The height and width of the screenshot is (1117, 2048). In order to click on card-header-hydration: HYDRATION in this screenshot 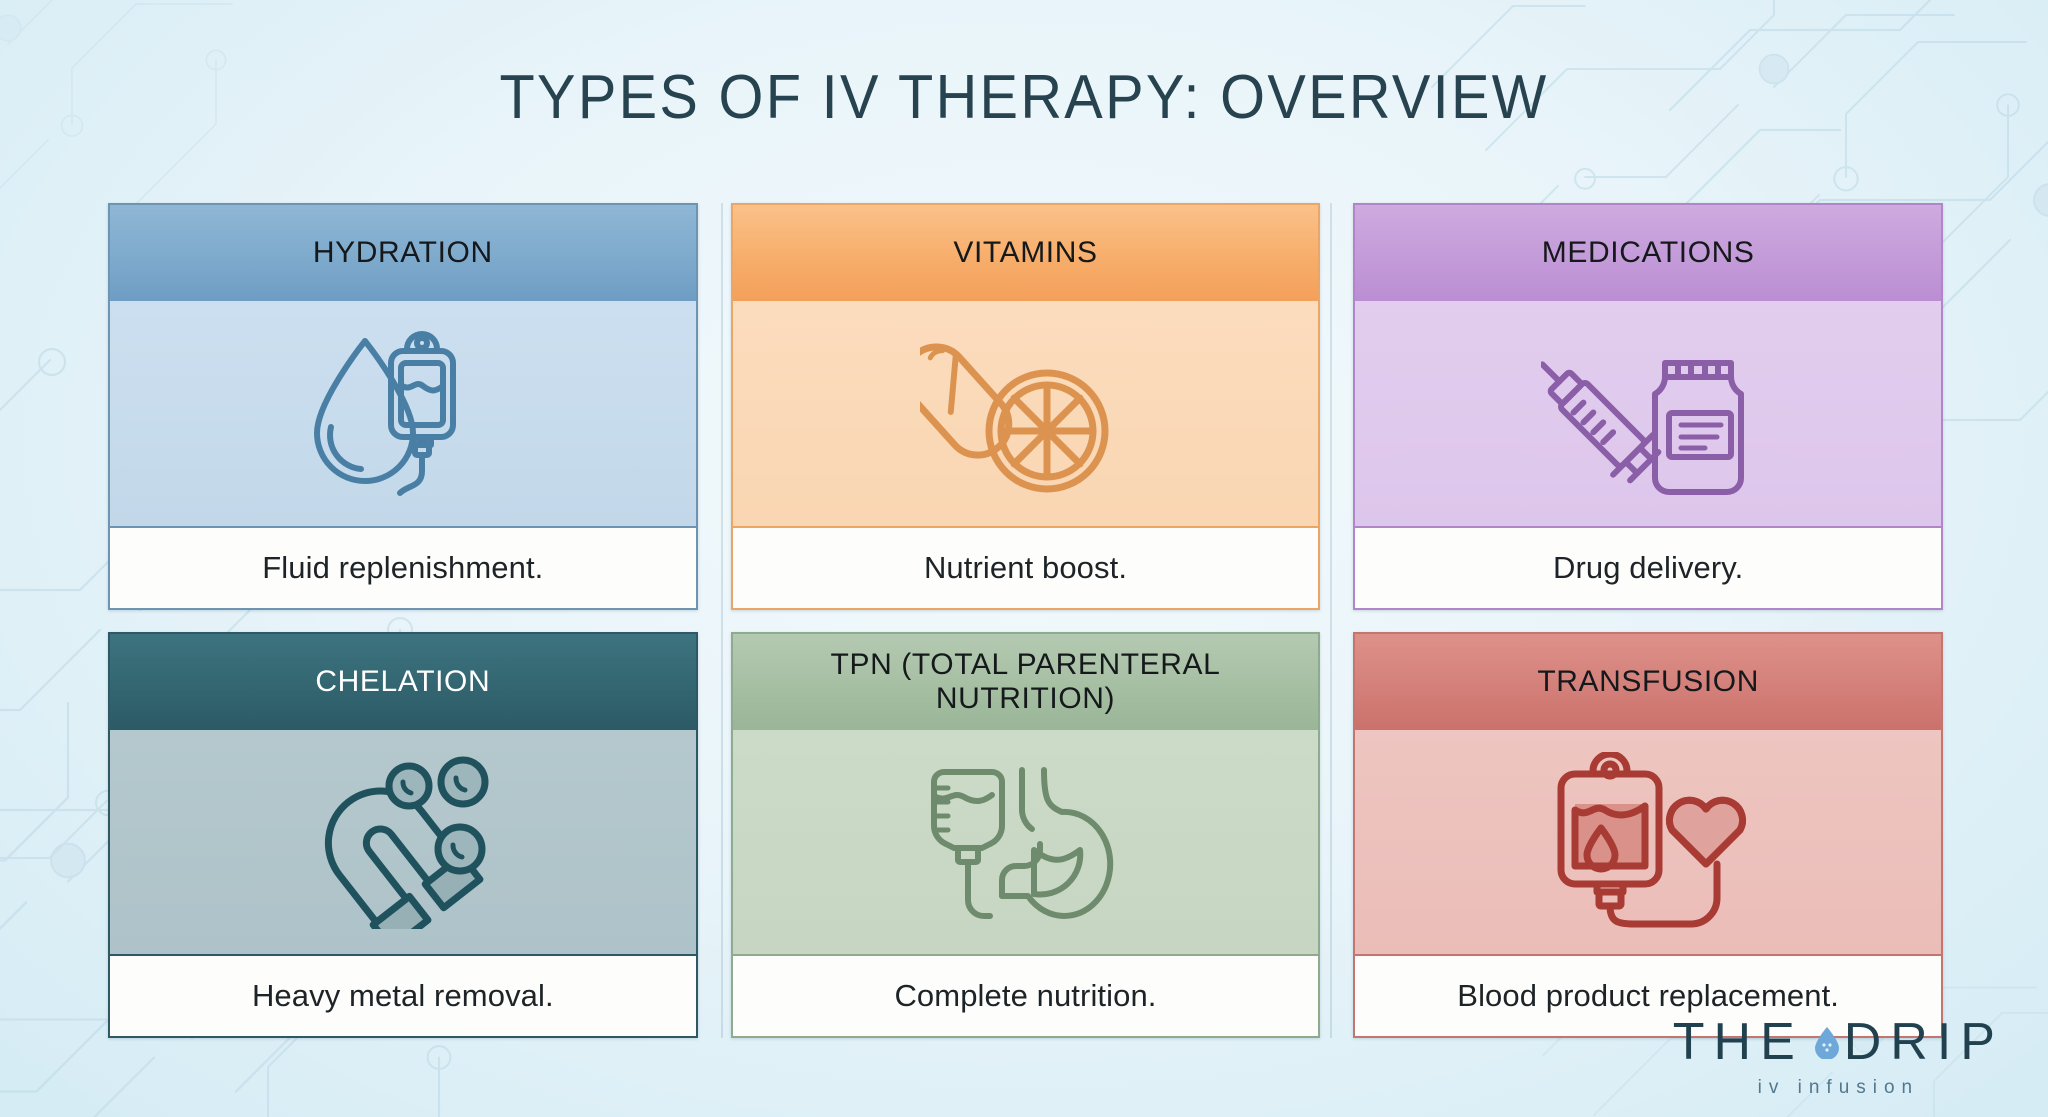, I will do `click(403, 253)`.